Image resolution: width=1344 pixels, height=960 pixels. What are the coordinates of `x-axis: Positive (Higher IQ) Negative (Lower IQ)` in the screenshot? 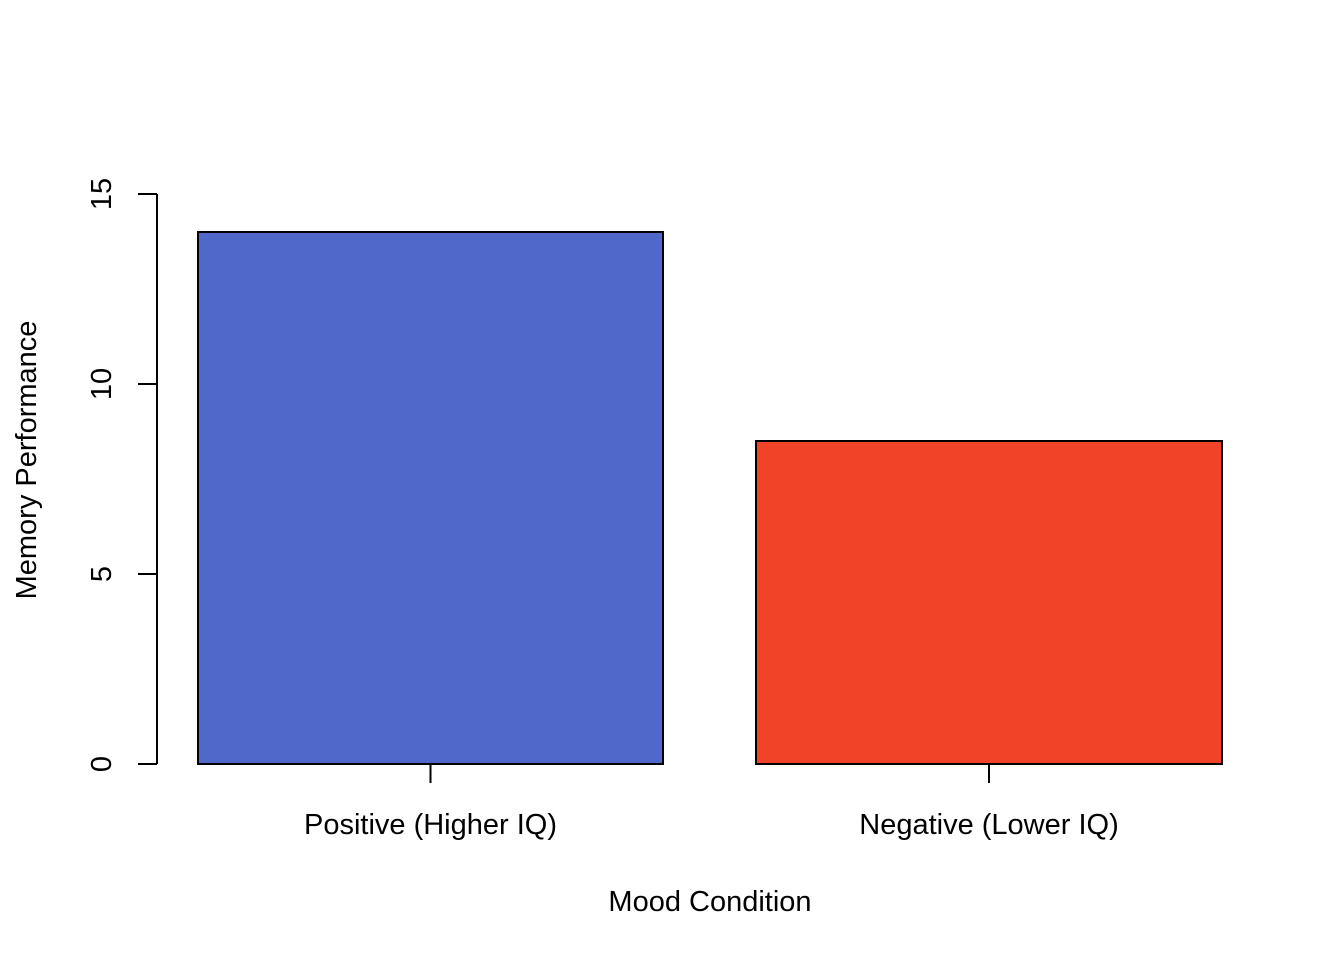 It's located at (711, 802).